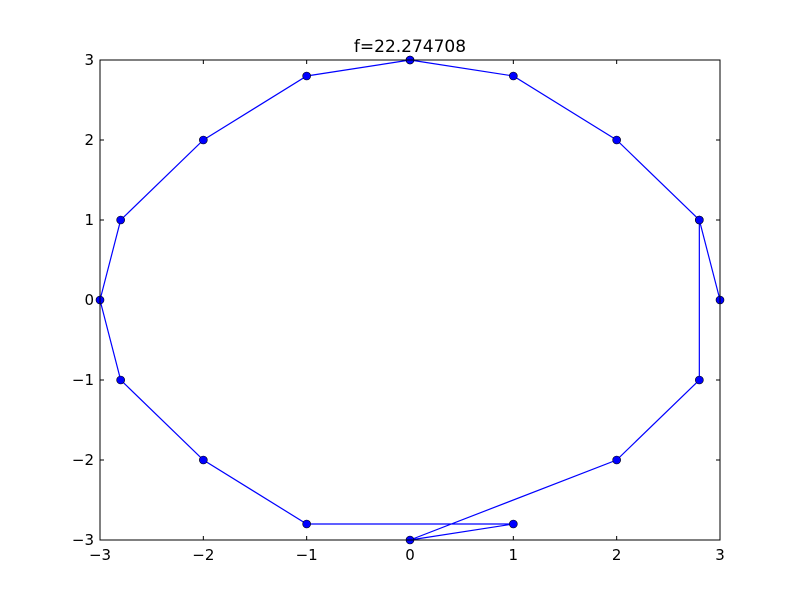  What do you see at coordinates (720, 555) in the screenshot?
I see `x-tick-label: 3` at bounding box center [720, 555].